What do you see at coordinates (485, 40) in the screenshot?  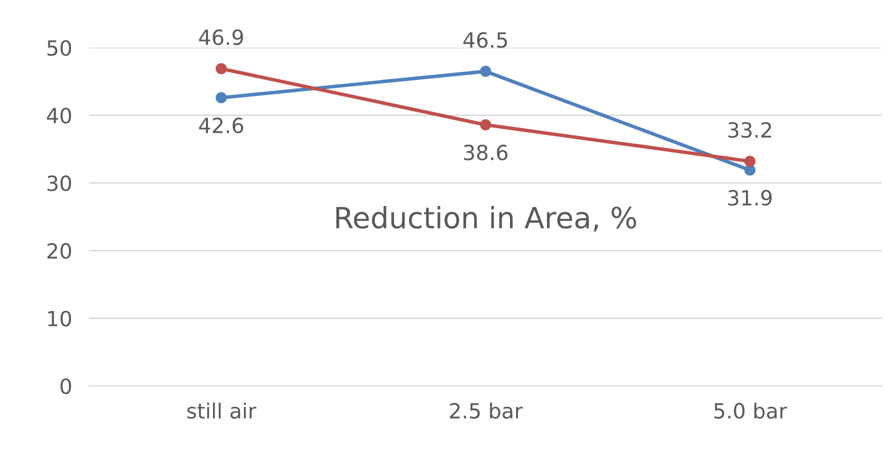 I see `data-label: 46.5` at bounding box center [485, 40].